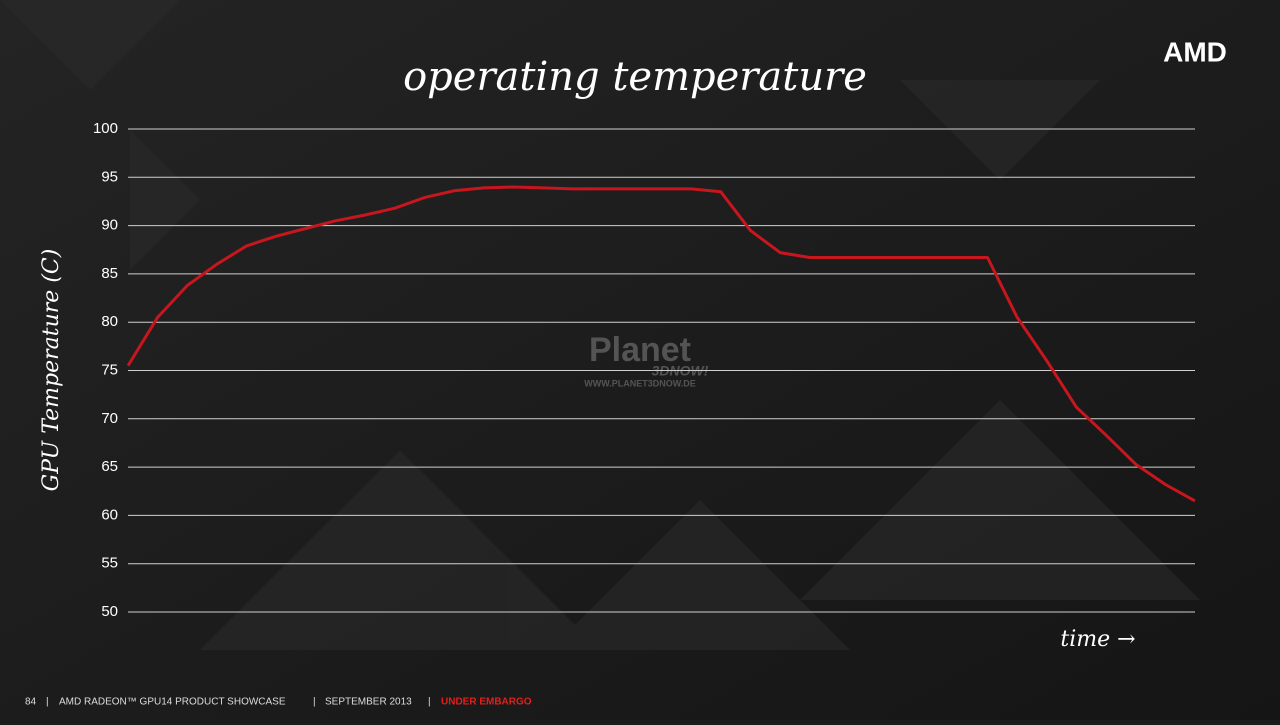 The width and height of the screenshot is (1280, 725). I want to click on x-axis-title: time →, so click(1097, 639).